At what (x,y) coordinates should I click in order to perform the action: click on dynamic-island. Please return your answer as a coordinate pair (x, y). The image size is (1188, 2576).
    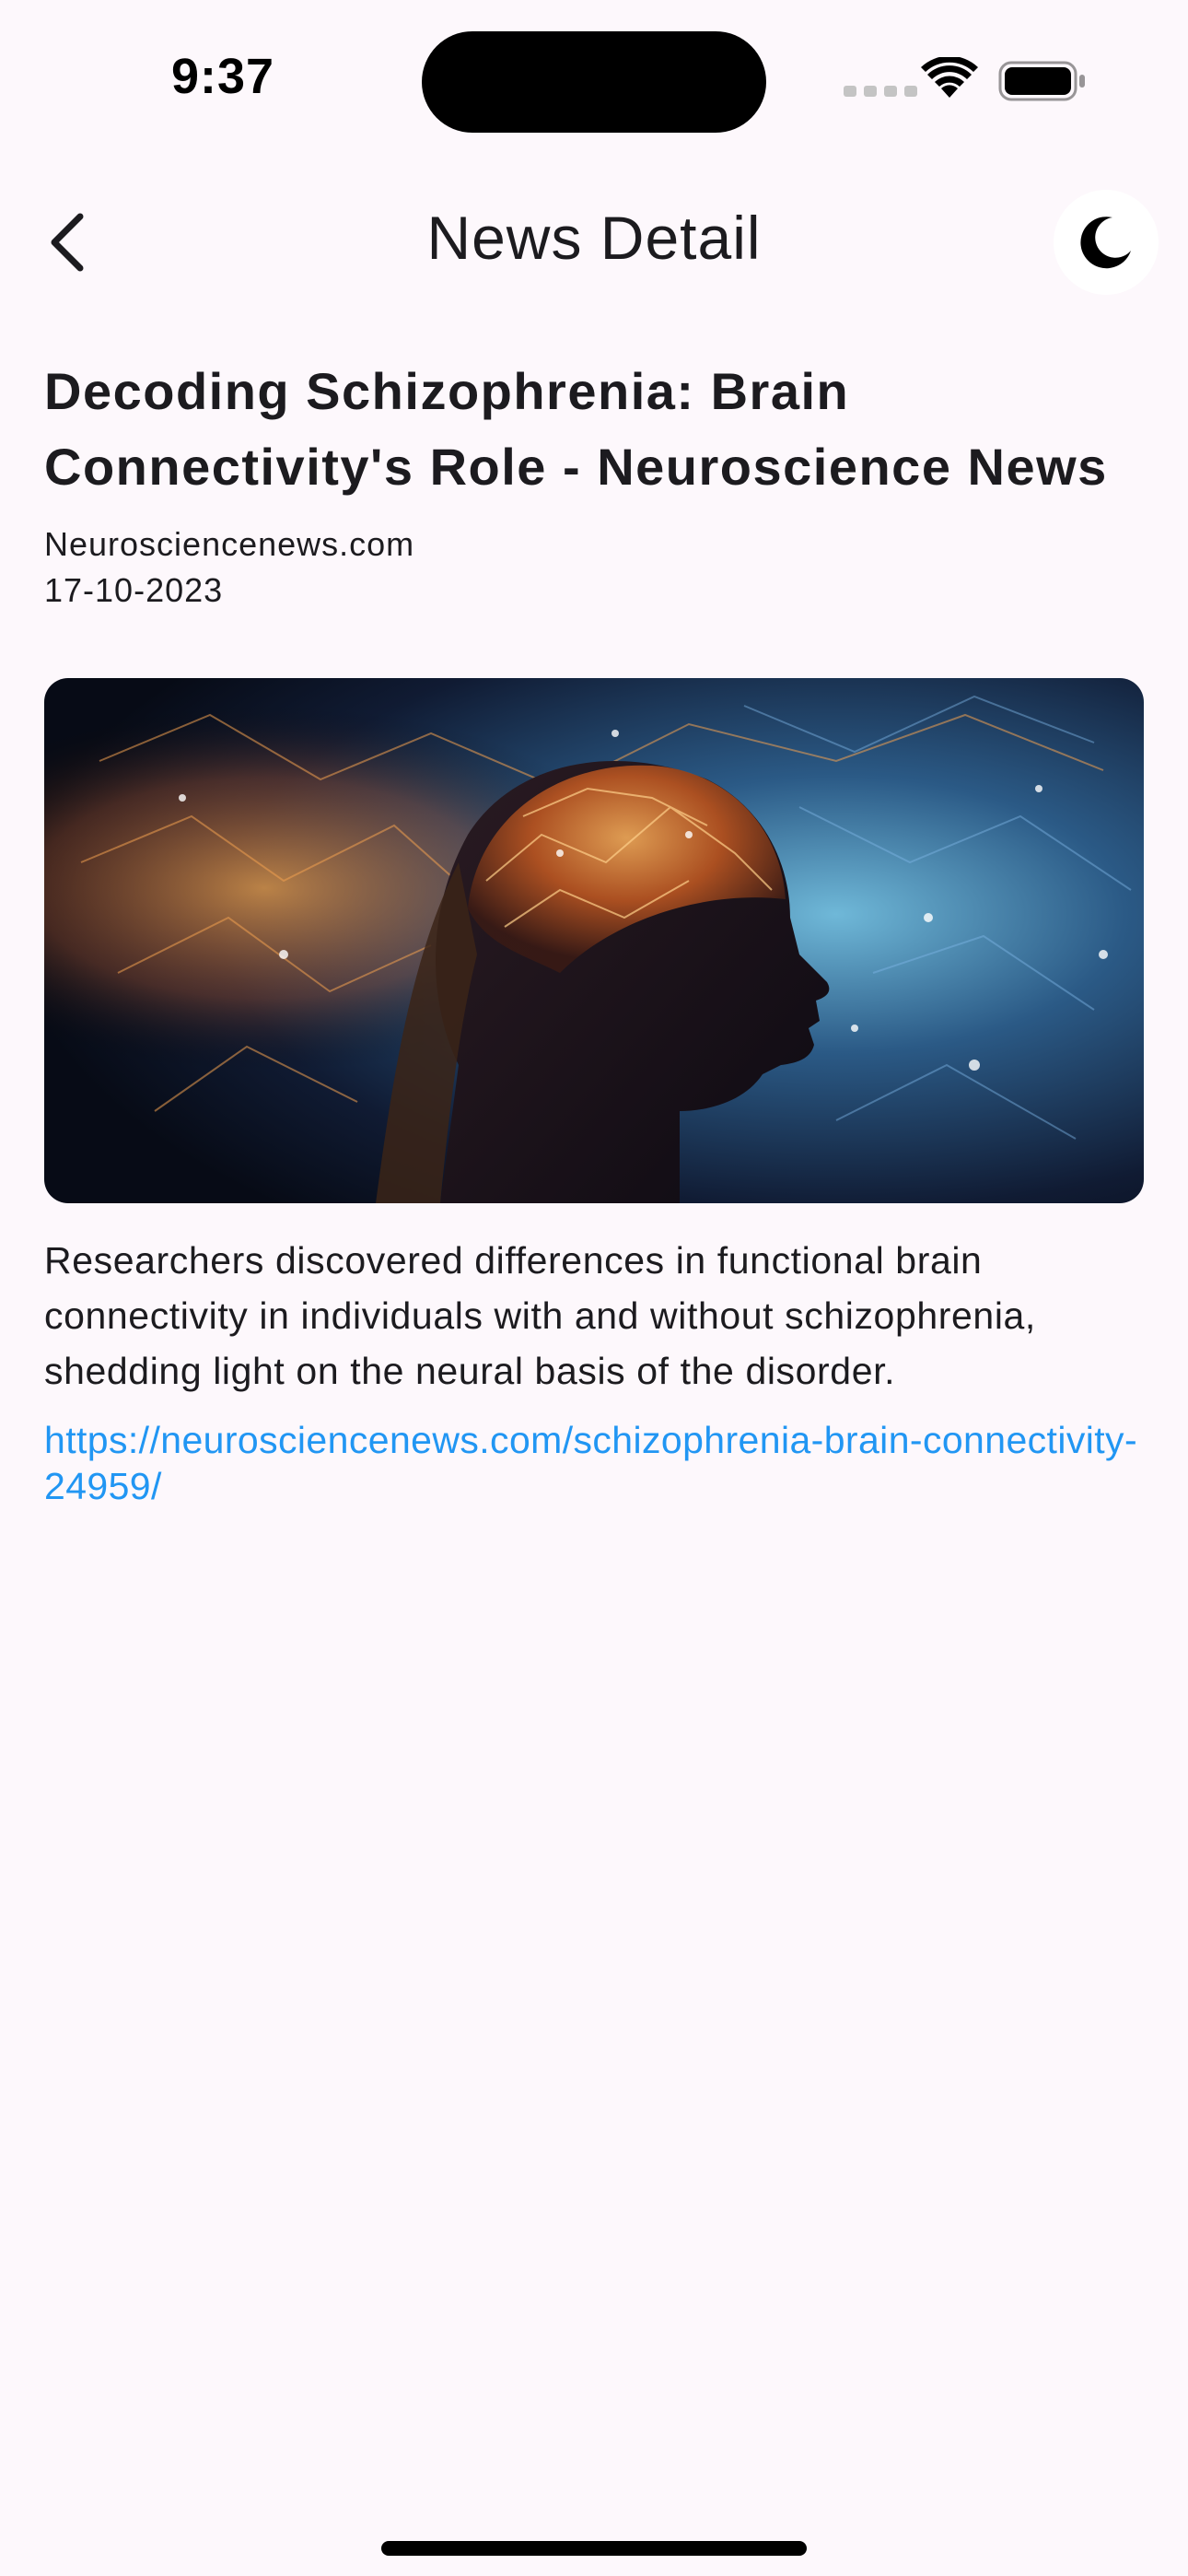
    Looking at the image, I should click on (594, 82).